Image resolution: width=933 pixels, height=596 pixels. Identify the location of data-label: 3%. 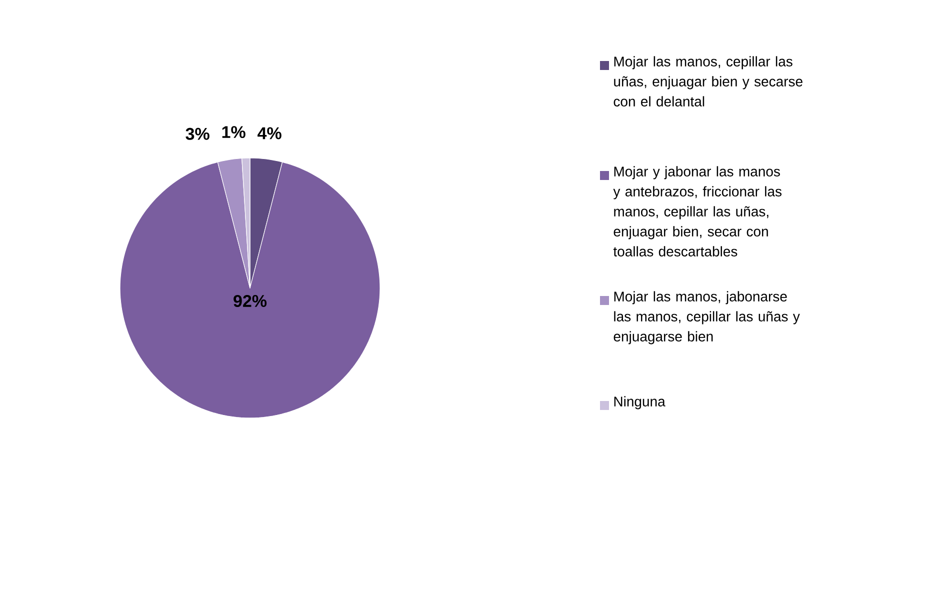
(198, 134).